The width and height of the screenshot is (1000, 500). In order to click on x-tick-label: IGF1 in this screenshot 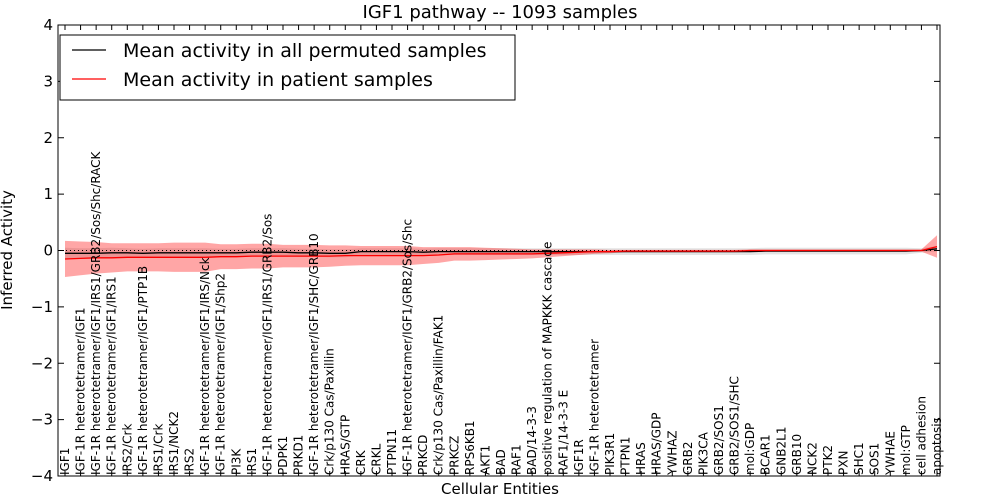, I will do `click(65, 461)`.